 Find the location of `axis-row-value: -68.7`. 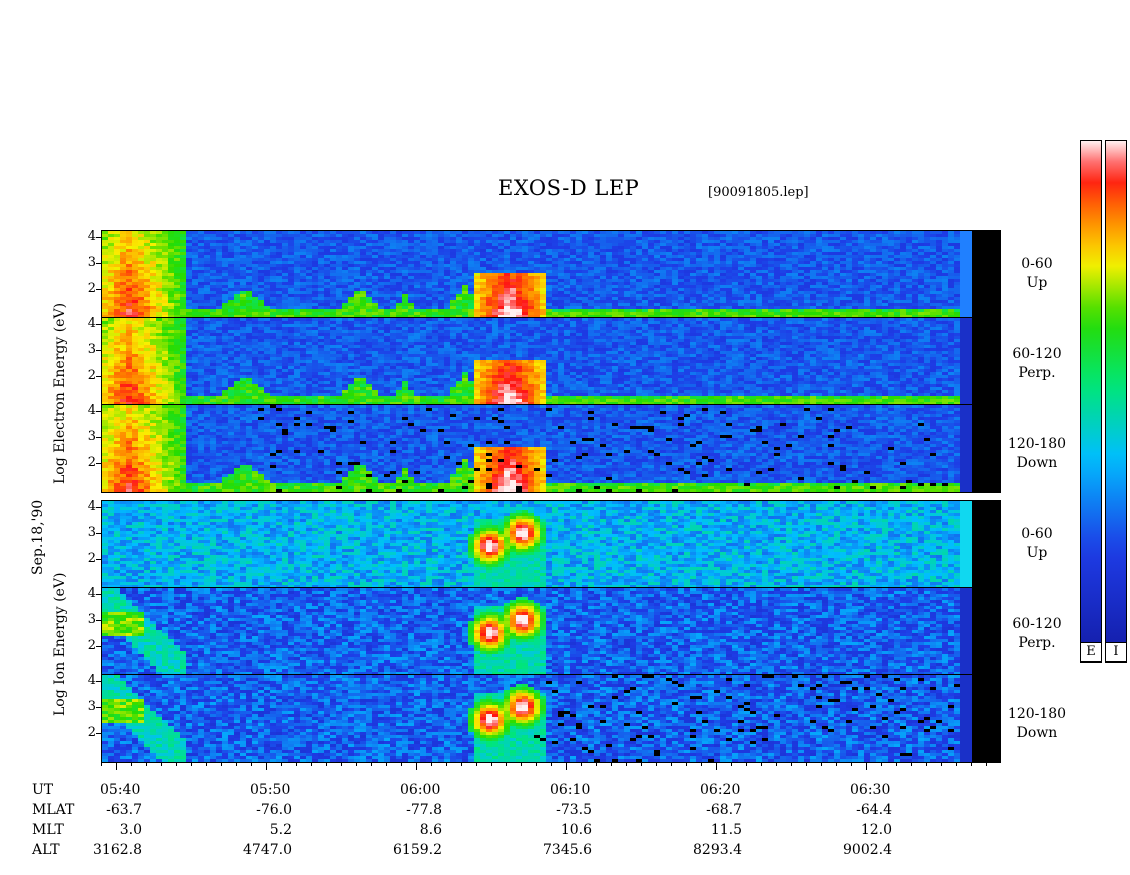

axis-row-value: -68.7 is located at coordinates (702, 810).